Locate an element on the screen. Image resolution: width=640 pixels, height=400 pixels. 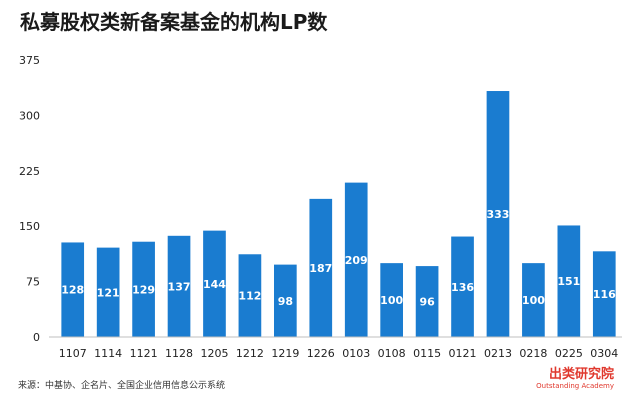
bar-value-label: 128 is located at coordinates (72, 290).